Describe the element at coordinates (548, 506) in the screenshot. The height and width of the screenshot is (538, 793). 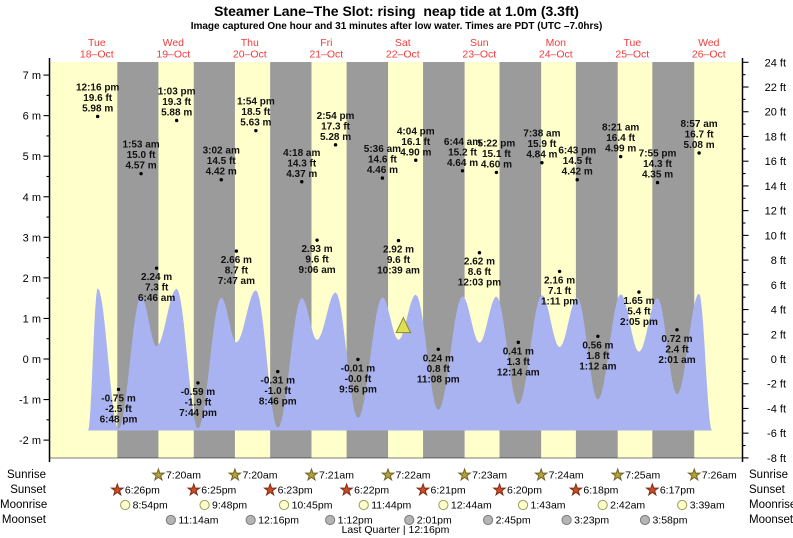
I see `moonrise-time: 1:43am` at that location.